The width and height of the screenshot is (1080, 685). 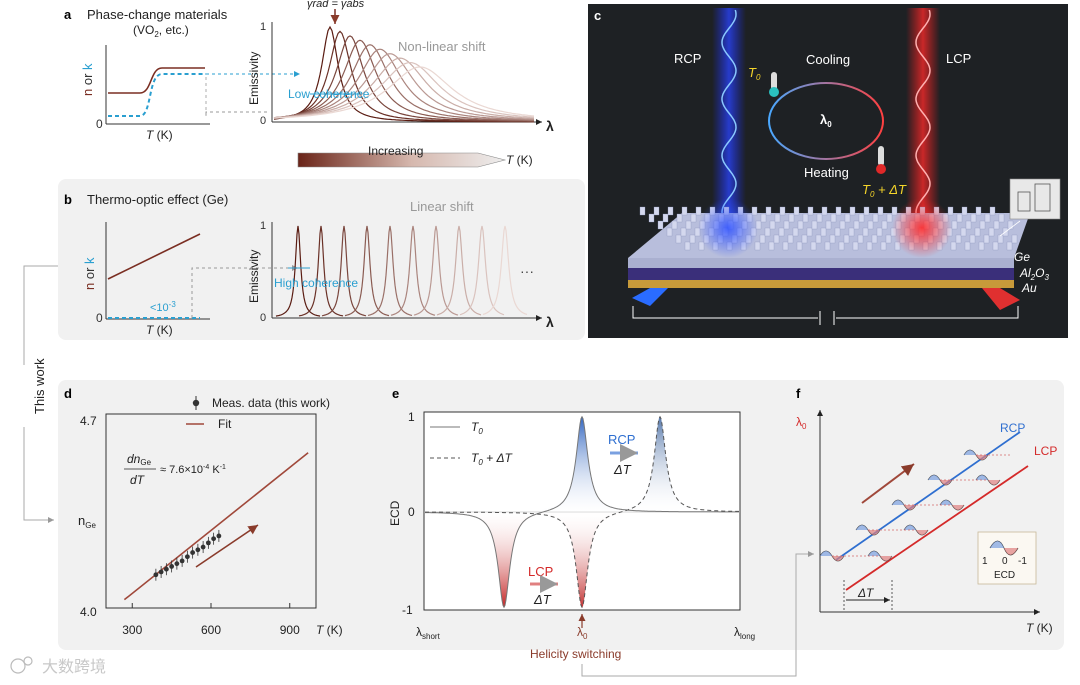 I want to click on panel-b-xlabel: T (K), so click(x=159, y=330).